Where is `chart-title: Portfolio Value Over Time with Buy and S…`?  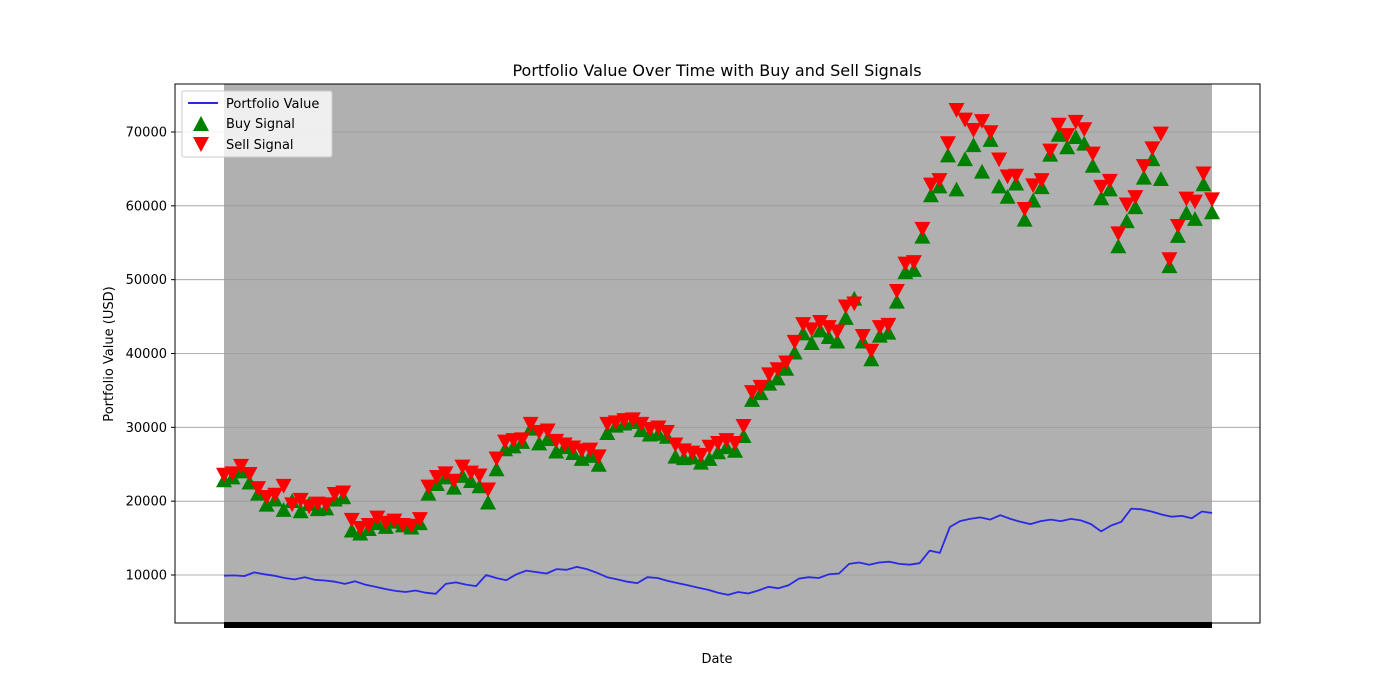
chart-title: Portfolio Value Over Time with Buy and S… is located at coordinates (716, 70).